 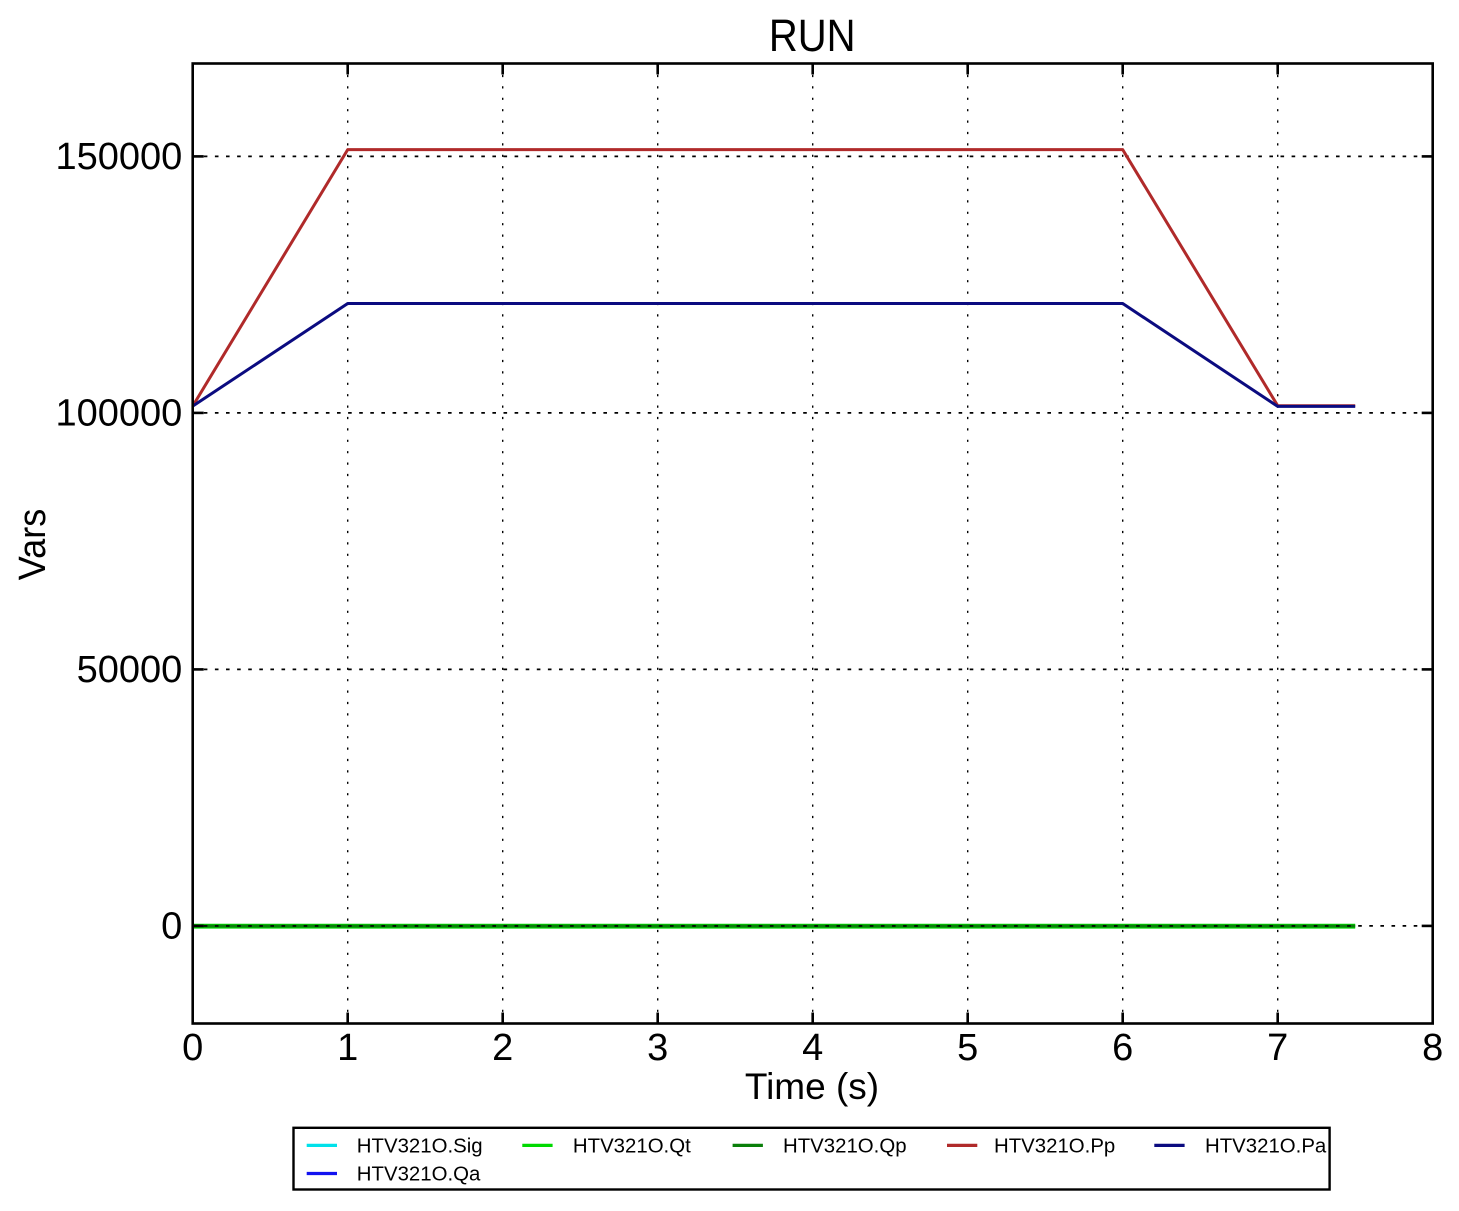 I want to click on svg-text: 150000, so click(x=118, y=157).